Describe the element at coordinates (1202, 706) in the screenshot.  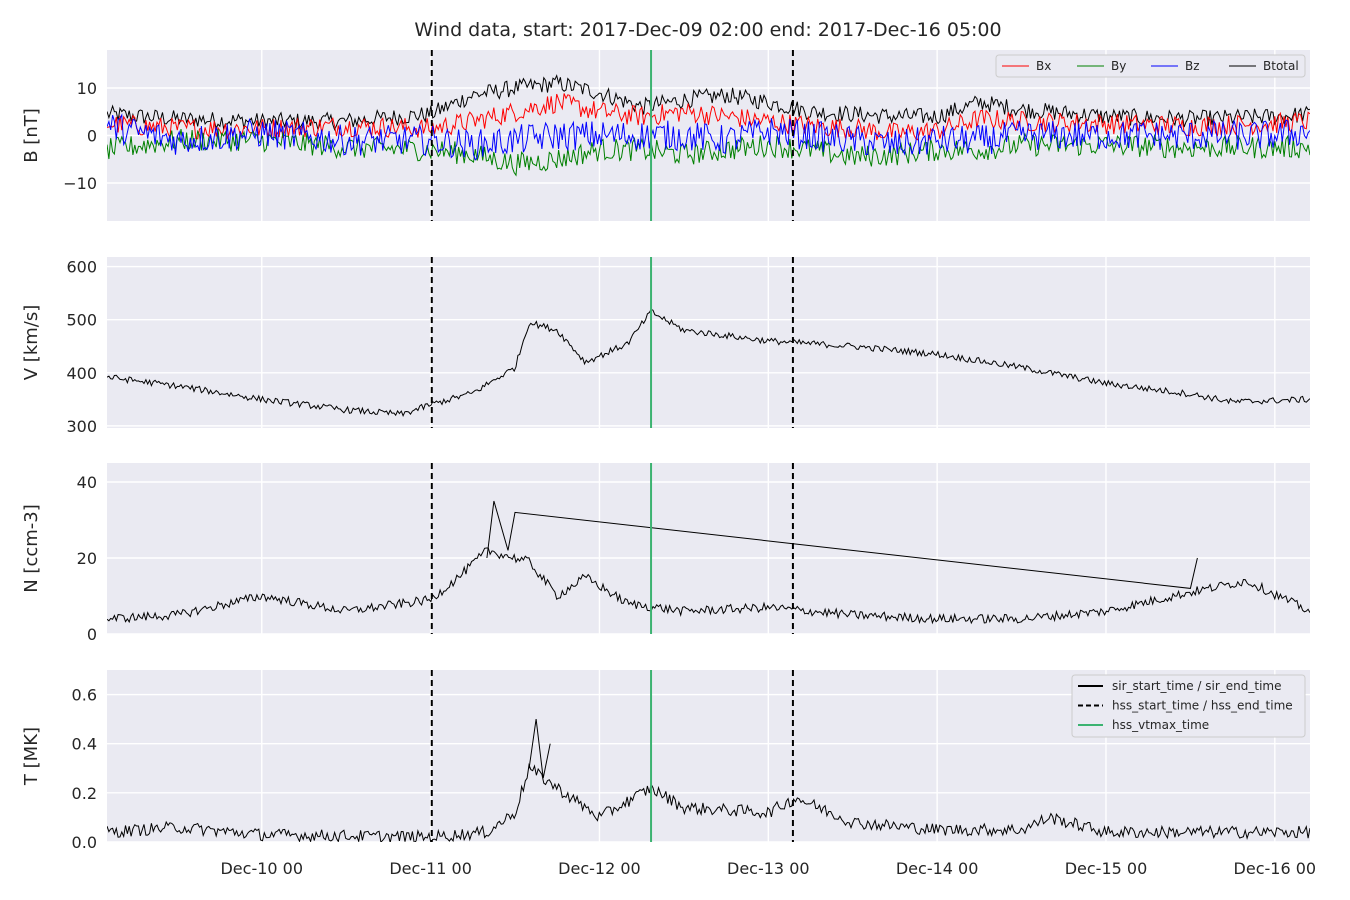
I see `legend-label: hss_start_time / hss_end_time` at that location.